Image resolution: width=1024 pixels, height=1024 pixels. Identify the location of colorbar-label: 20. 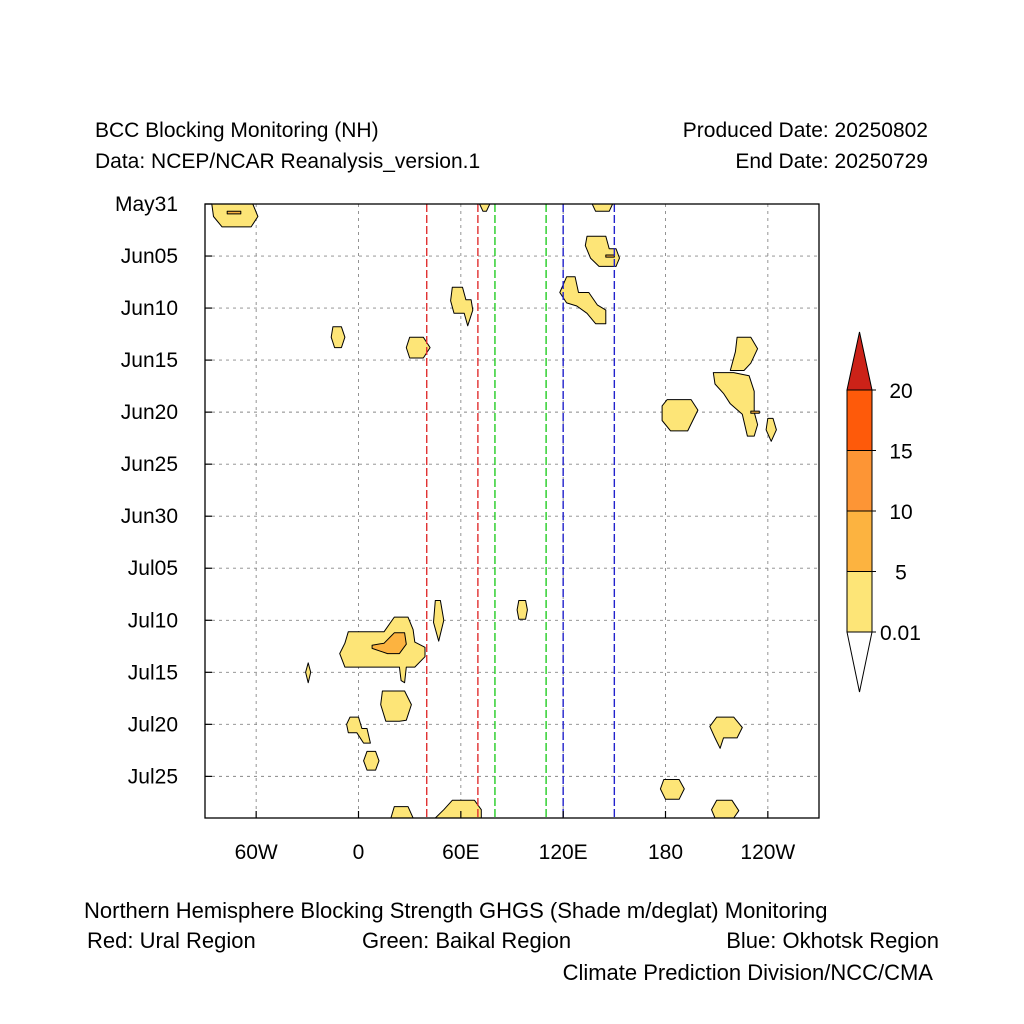
(900, 391).